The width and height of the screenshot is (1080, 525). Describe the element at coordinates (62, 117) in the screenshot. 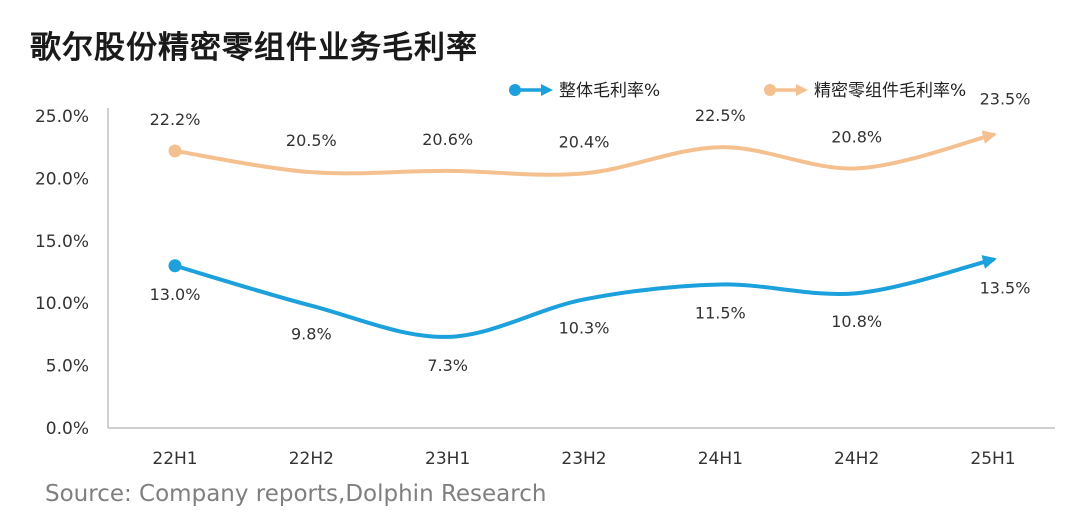

I see `y-tick-label: 25.0%` at that location.